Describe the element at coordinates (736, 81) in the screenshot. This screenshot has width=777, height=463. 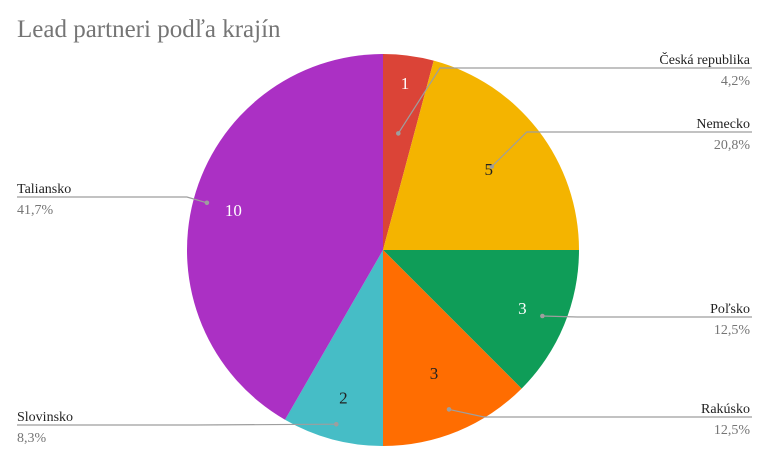
I see `slice-percent-ceska-republika: 4,2%` at that location.